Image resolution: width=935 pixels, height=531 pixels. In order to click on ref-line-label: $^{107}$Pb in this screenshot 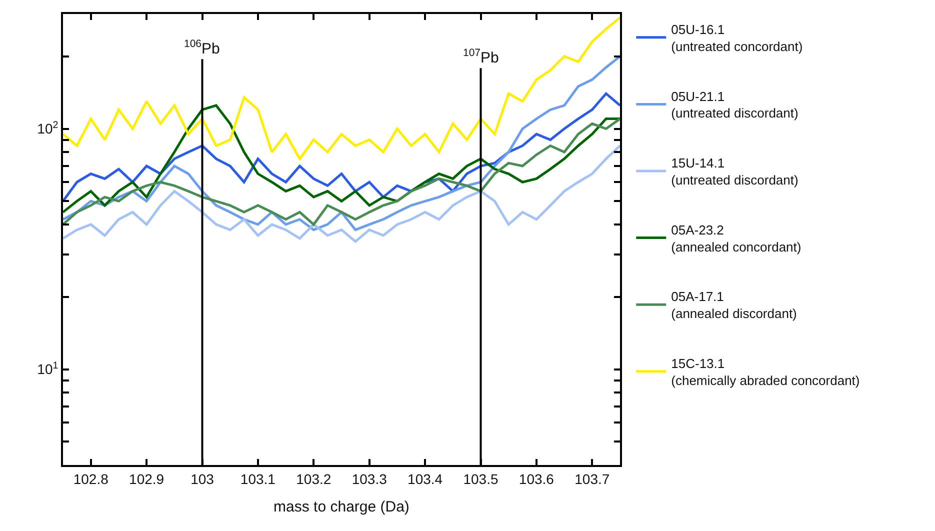, I will do `click(481, 56)`.